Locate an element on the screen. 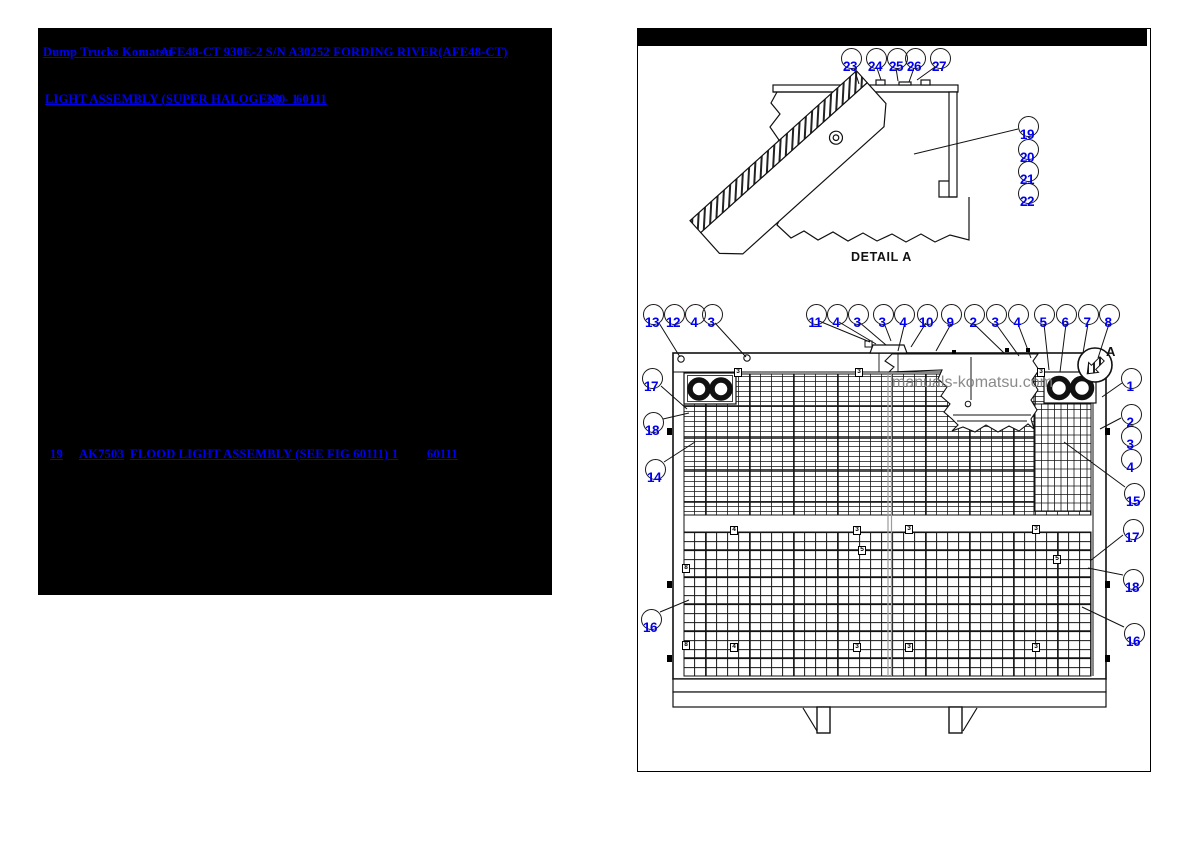 This screenshot has width=1190, height=842. part-row-part-number-link: AK7503 is located at coordinates (101, 454).